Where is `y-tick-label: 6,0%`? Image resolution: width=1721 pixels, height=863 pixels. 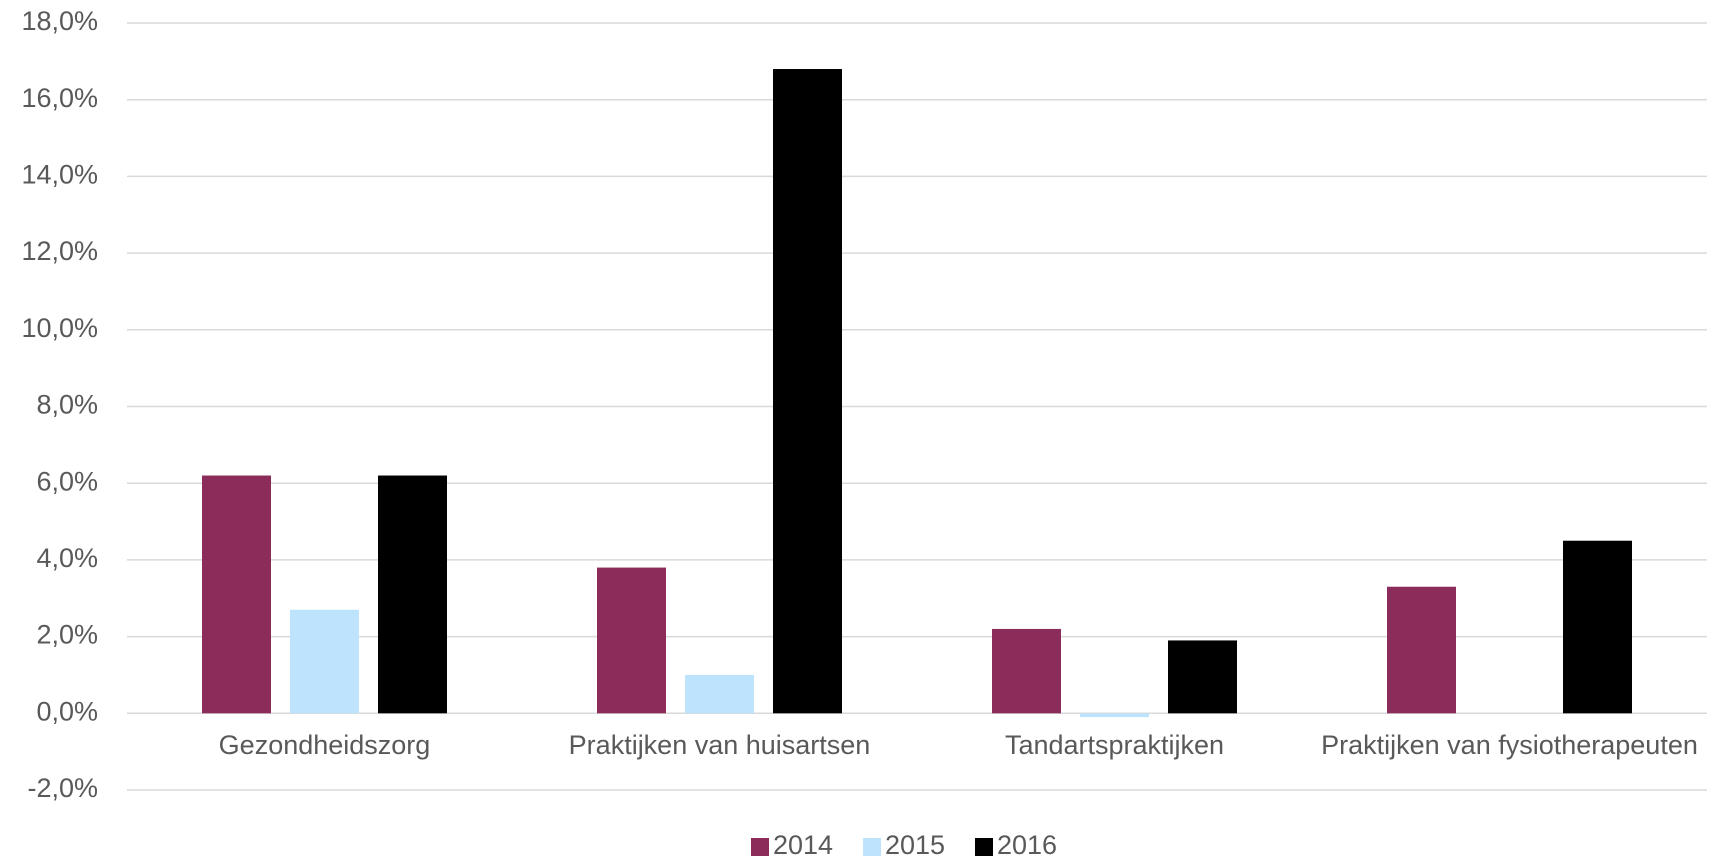
y-tick-label: 6,0% is located at coordinates (67, 481).